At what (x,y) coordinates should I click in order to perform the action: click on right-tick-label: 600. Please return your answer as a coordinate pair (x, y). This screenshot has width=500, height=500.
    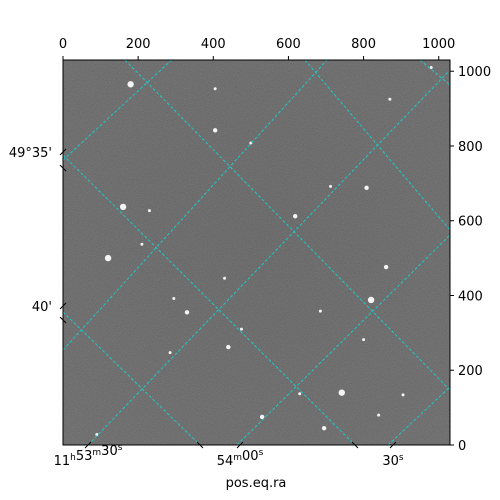
    Looking at the image, I should click on (470, 222).